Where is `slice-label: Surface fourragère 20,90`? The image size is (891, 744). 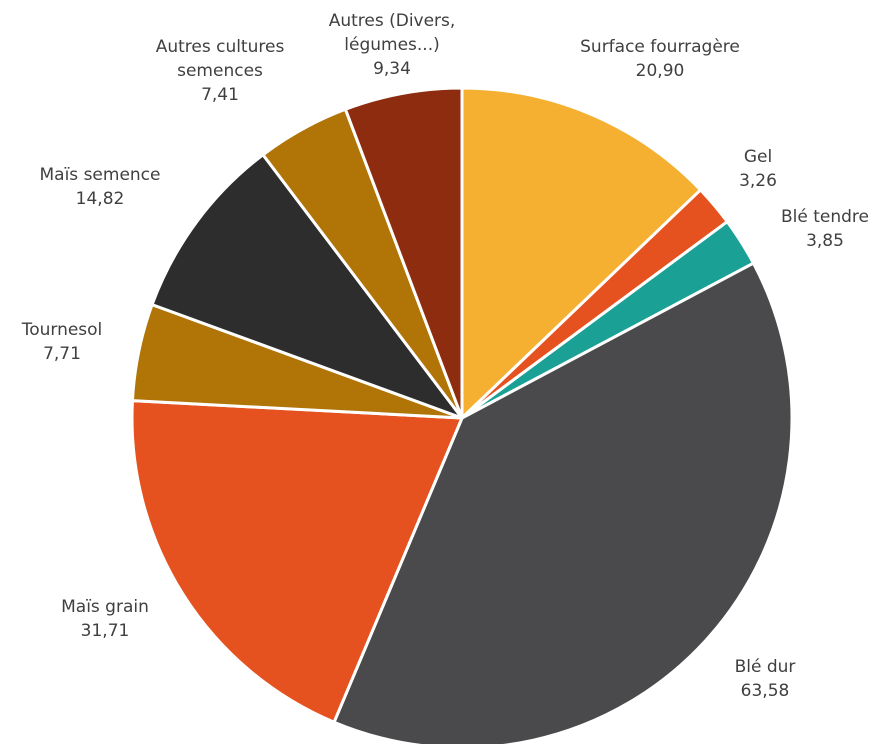 slice-label: Surface fourragère 20,90 is located at coordinates (660, 59).